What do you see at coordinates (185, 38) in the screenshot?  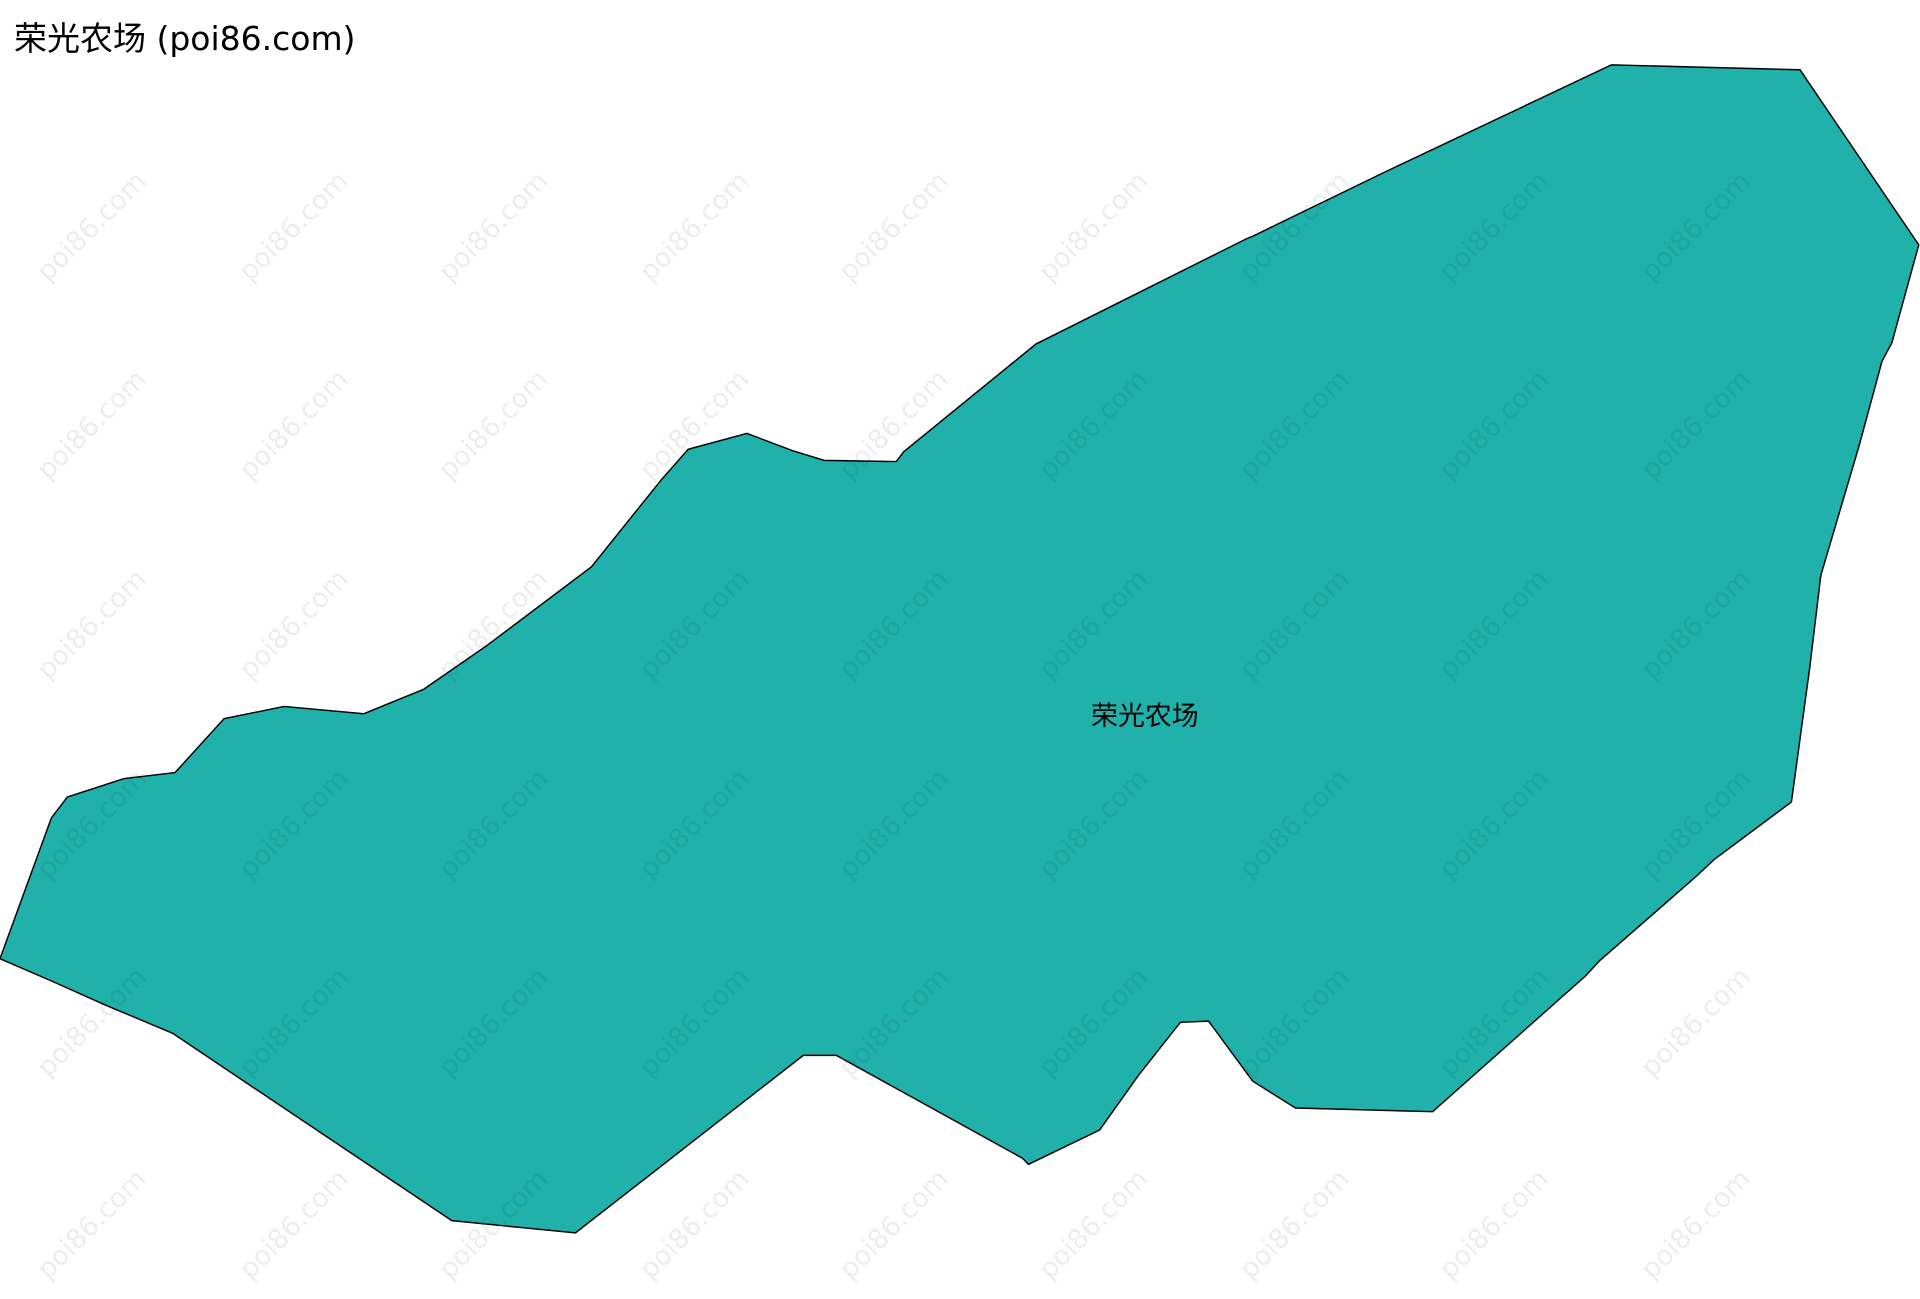 I see `page-title: 荣光农场 (poi86.com)` at bounding box center [185, 38].